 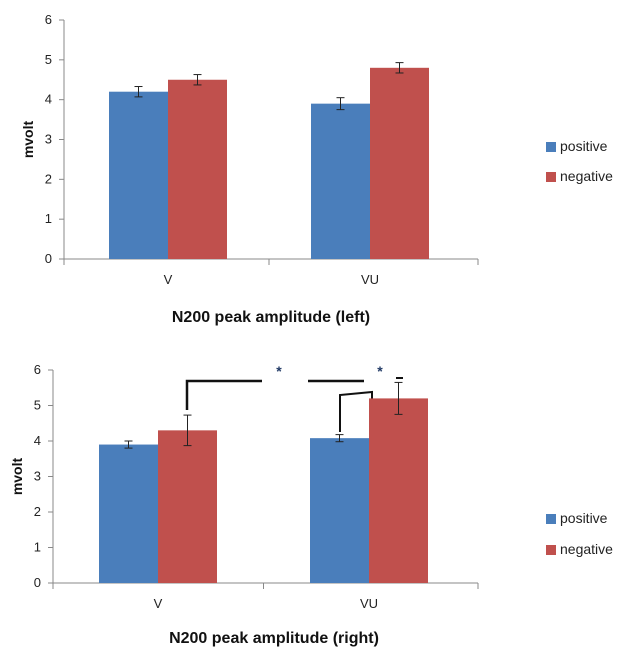 What do you see at coordinates (271, 317) in the screenshot?
I see `chart-title: N200 peak amplitude (left)` at bounding box center [271, 317].